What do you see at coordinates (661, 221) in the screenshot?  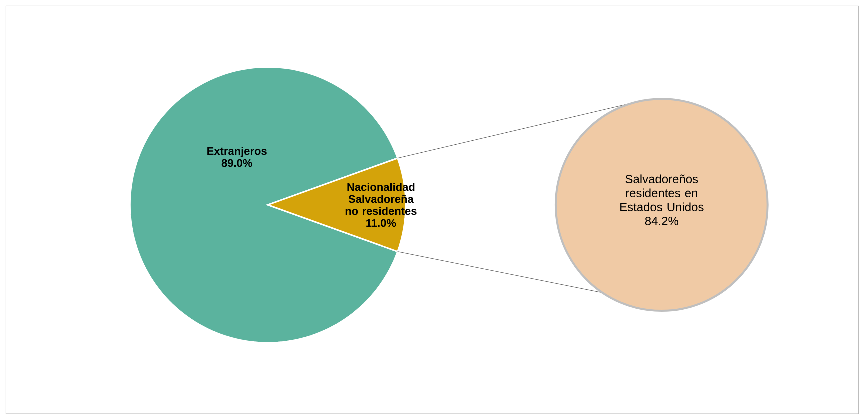 I see `data-label: 84.2%` at bounding box center [661, 221].